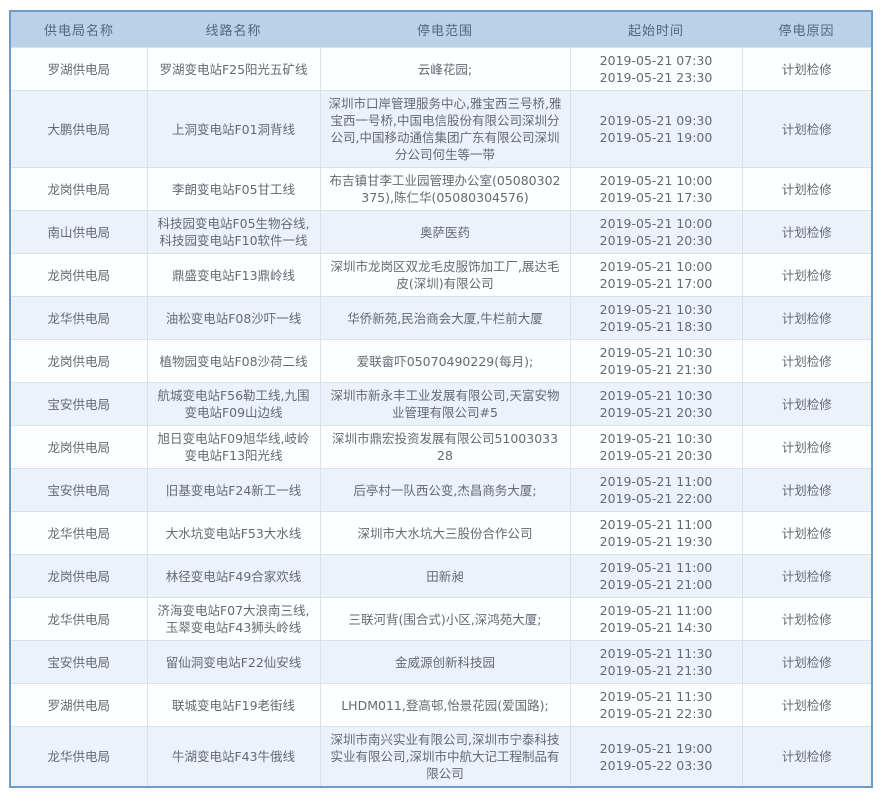 This screenshot has width=880, height=794. Describe the element at coordinates (78, 69) in the screenshot. I see `cell-bureau: 罗湖供电局` at that location.